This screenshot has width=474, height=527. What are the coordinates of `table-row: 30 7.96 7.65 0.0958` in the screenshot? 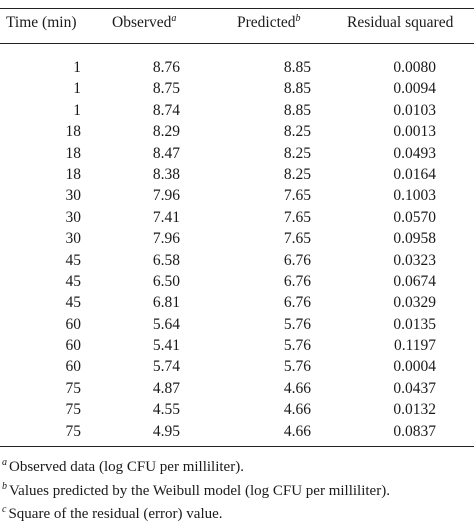 It's located at (237, 238).